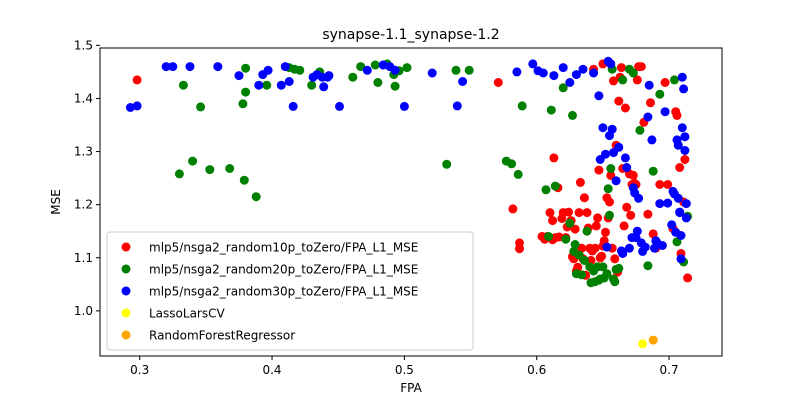 This screenshot has height=404, width=800. Describe the element at coordinates (87, 178) in the screenshot. I see `y-axis-ticks: 1.0 1.1 1.2 1.3 1.4 1.5` at that location.